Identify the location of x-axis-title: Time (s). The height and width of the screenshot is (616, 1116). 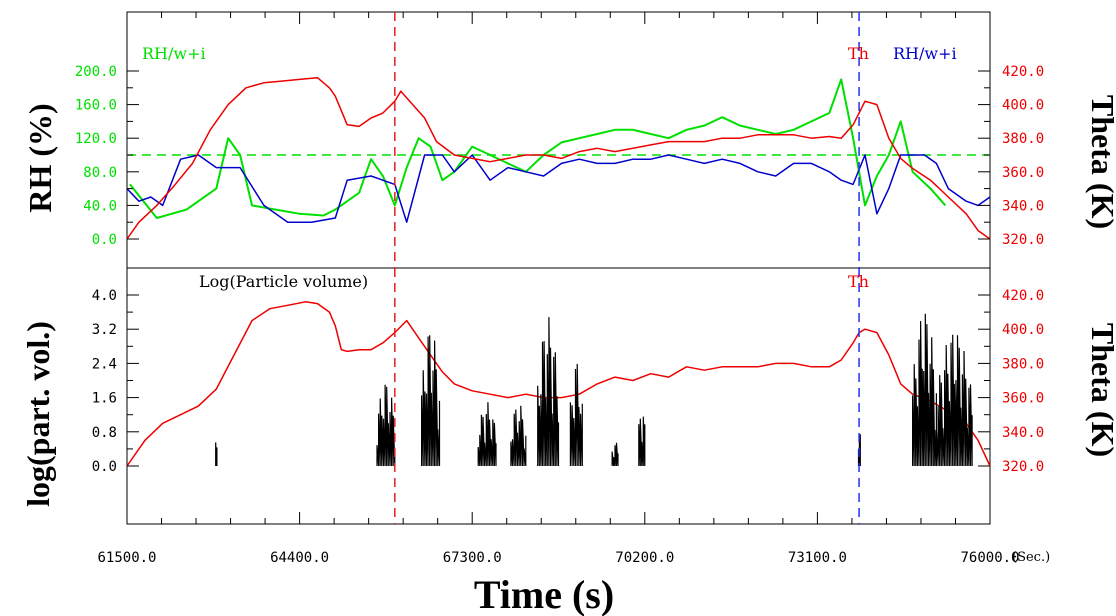
(544, 594).